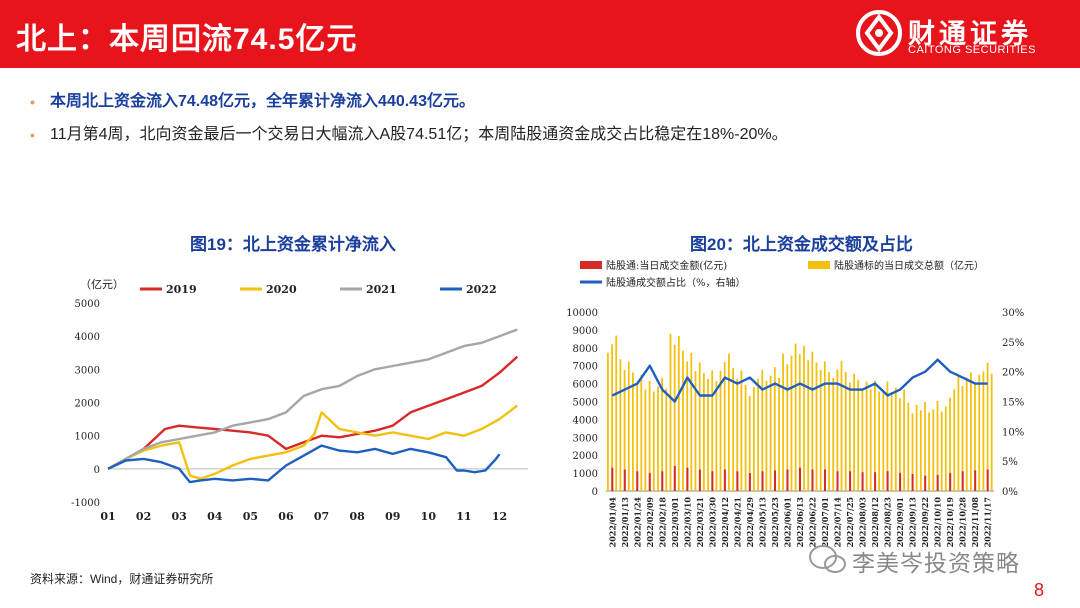 This screenshot has width=1080, height=608. Describe the element at coordinates (1039, 590) in the screenshot. I see `page-number: 8` at that location.